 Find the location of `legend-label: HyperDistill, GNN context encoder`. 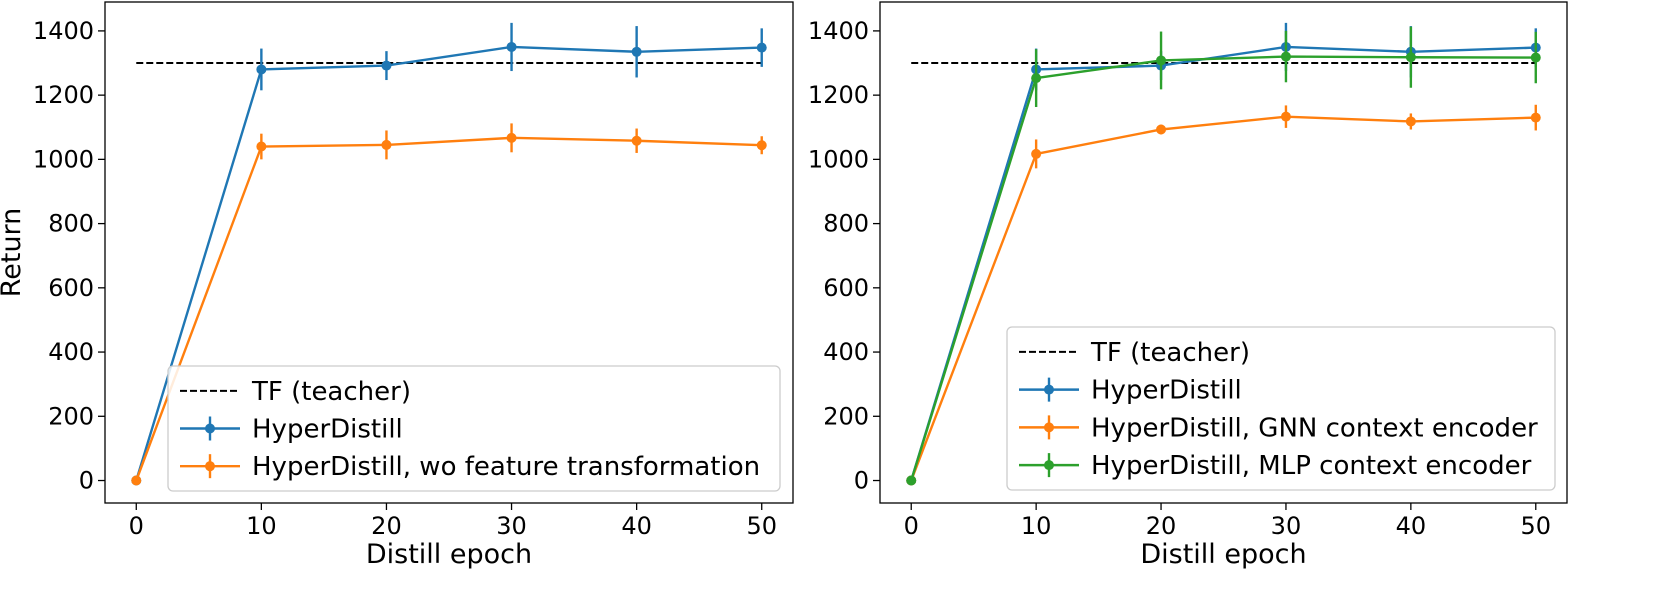

legend-label: HyperDistill, GNN context encoder is located at coordinates (1314, 428).